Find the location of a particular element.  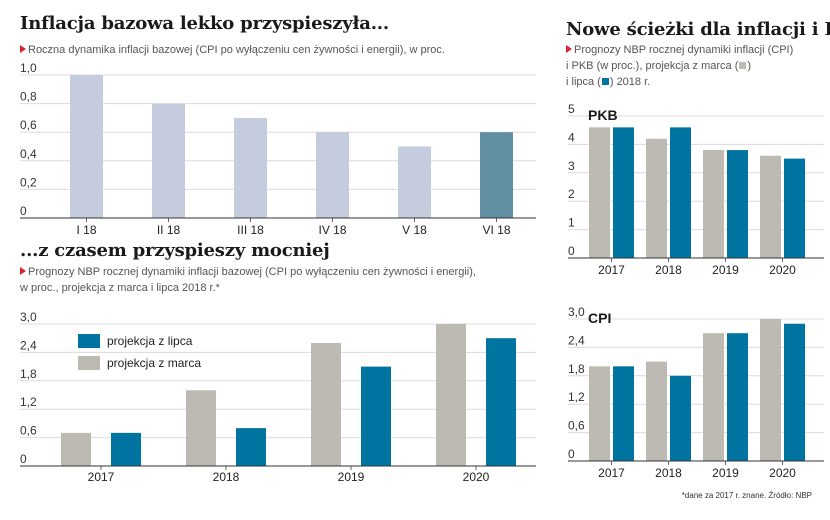

footnote: *dane za 2017 r. znane. Źródło: NBP is located at coordinates (746, 495).